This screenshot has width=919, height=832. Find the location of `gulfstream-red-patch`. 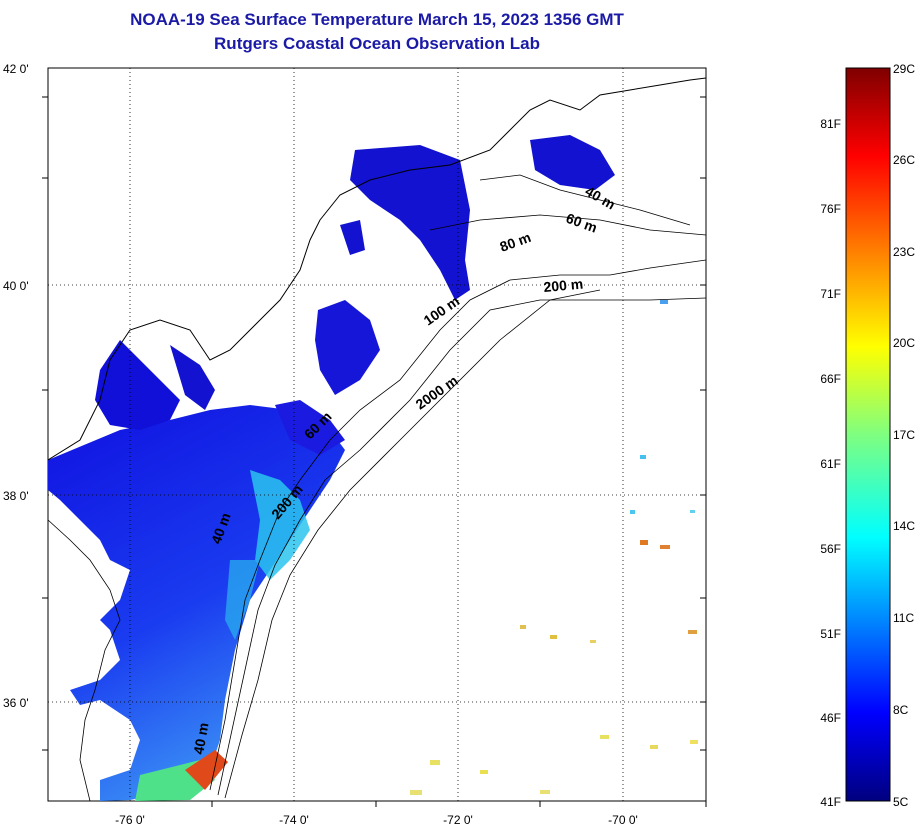

gulfstream-red-patch is located at coordinates (206, 770).